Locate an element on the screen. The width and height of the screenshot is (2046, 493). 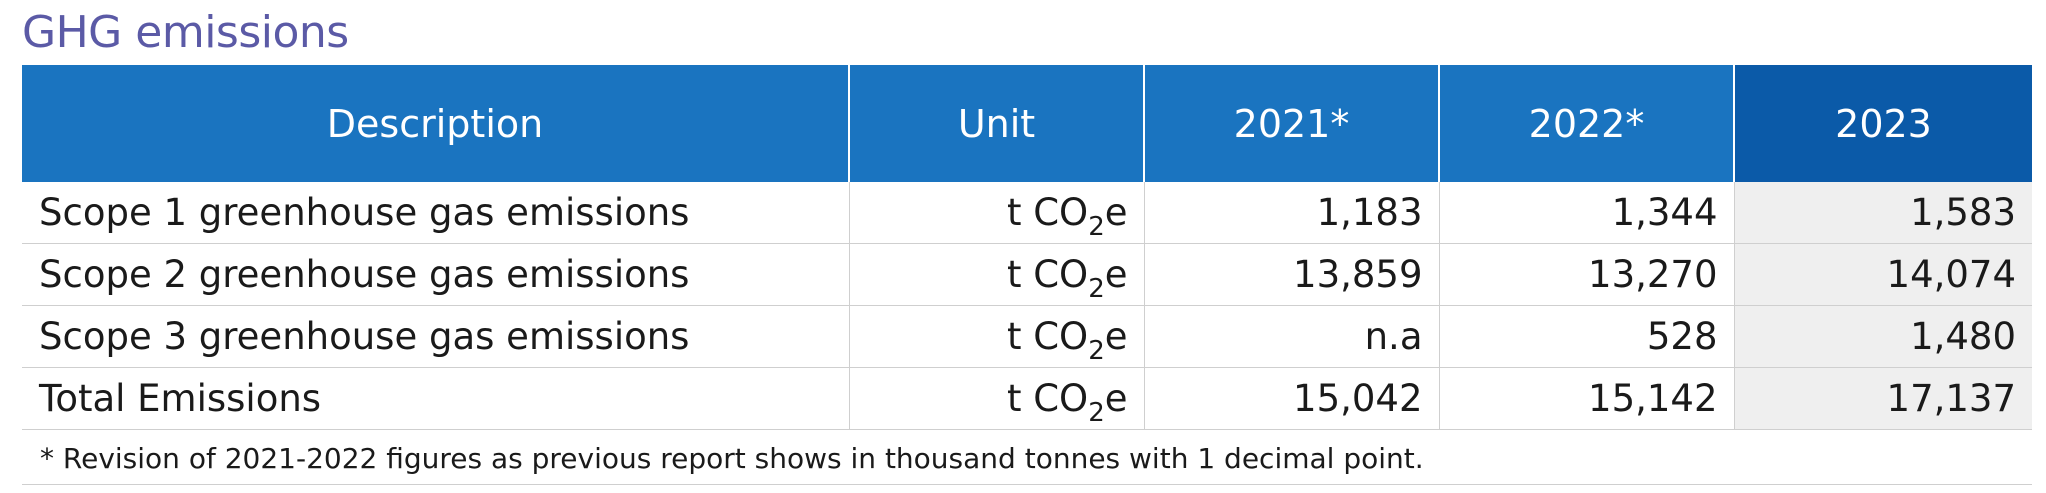
row-description: Scope 2 greenhouse gas emissions is located at coordinates (435, 274).